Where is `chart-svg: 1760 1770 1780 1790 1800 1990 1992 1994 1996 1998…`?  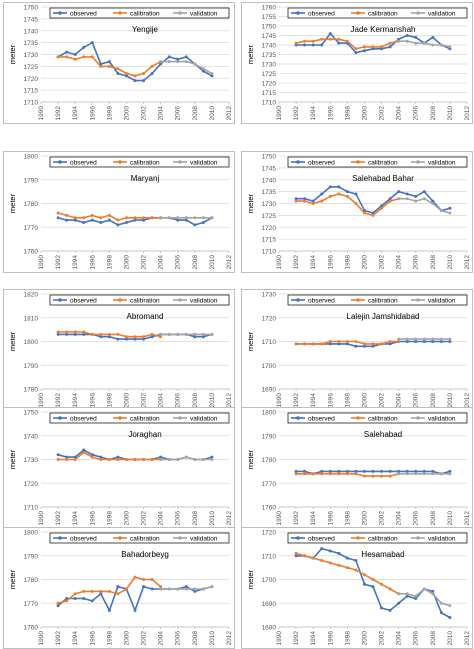
chart-svg: 1760 1770 1780 1790 1800 1990 1992 1994 1996 1998… is located at coordinates (357, 468).